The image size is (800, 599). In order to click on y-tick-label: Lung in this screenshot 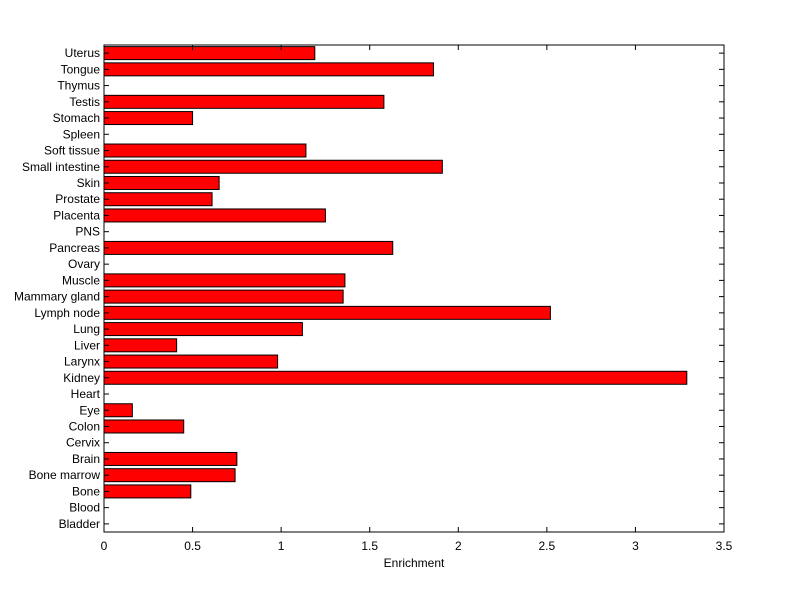, I will do `click(86, 329)`.